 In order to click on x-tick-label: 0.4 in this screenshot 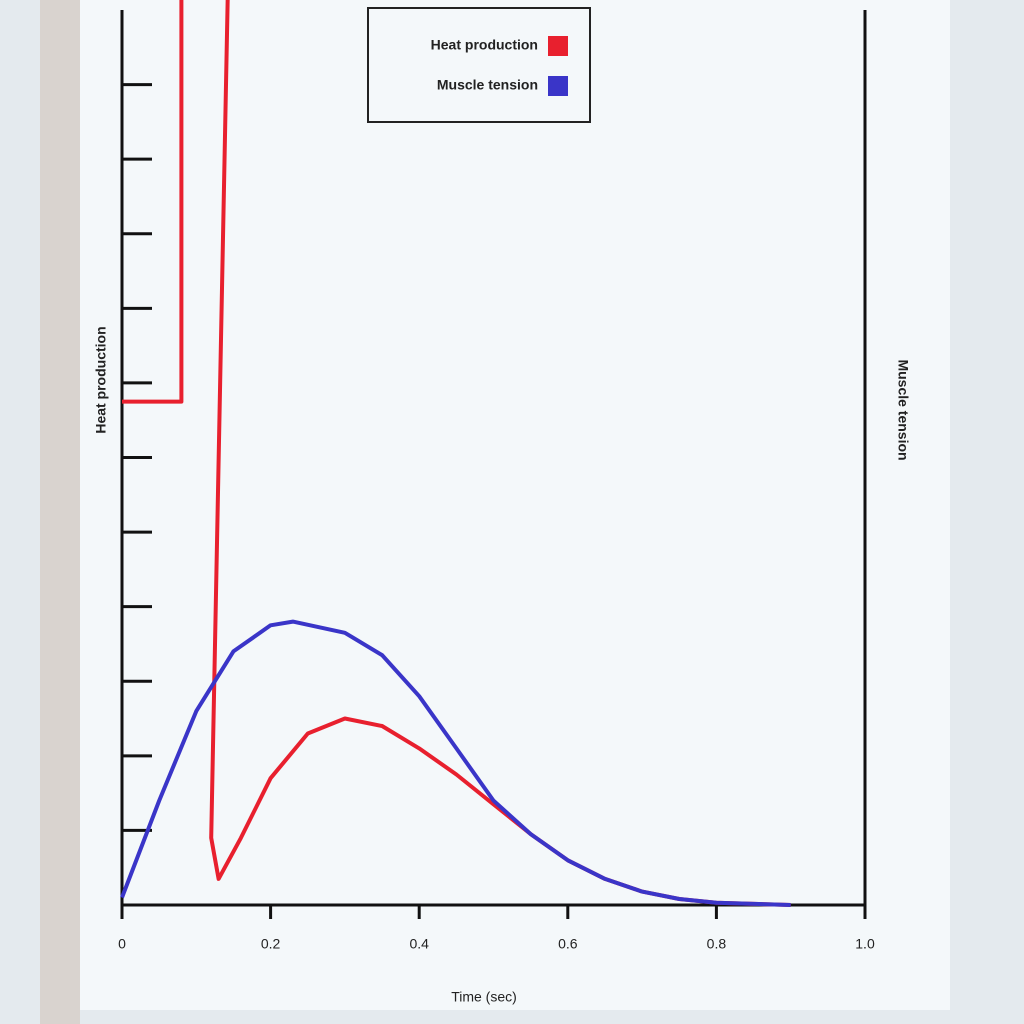, I will do `click(419, 944)`.